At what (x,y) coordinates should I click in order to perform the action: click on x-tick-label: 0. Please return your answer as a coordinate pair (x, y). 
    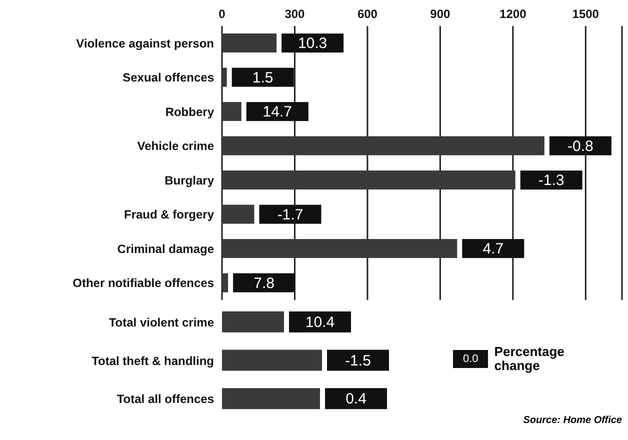
    Looking at the image, I should click on (222, 14).